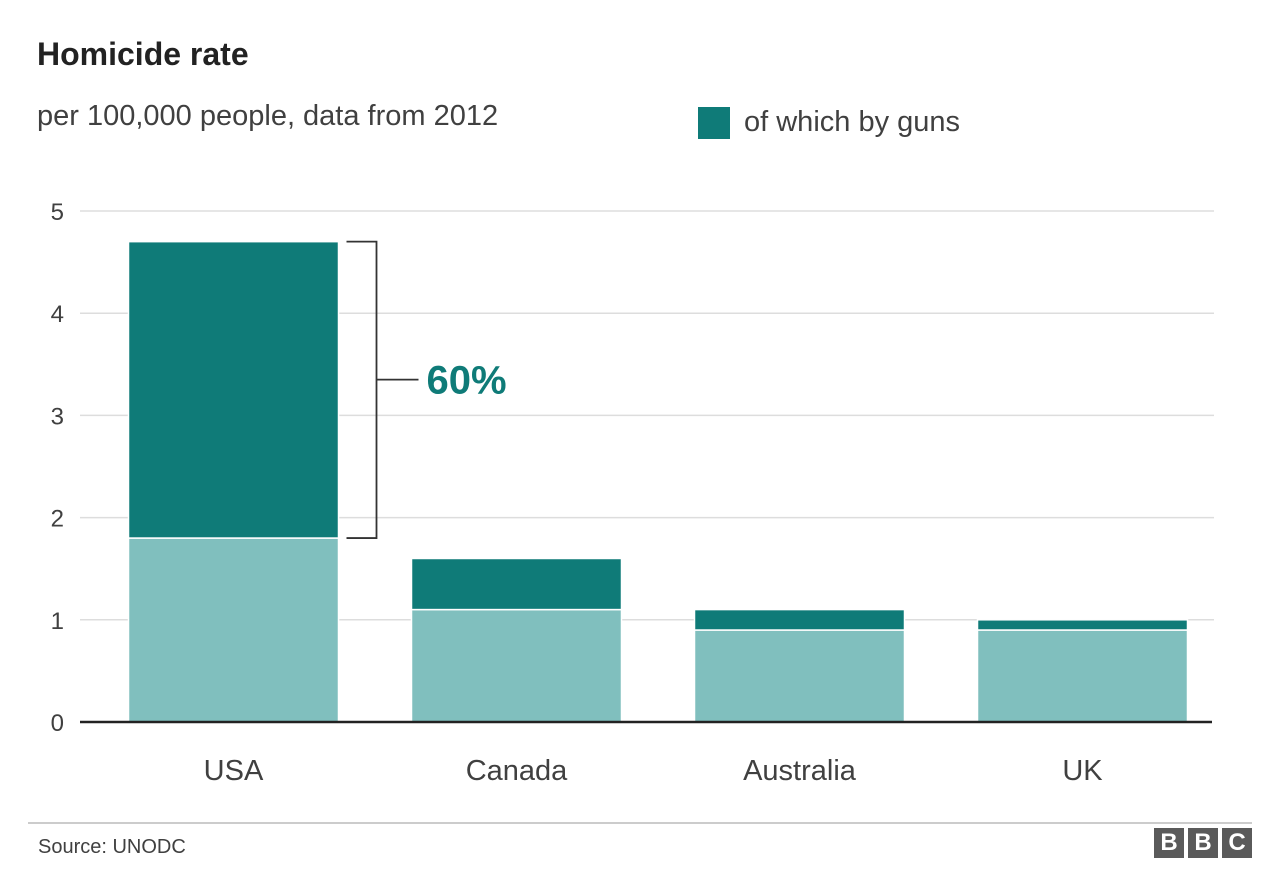  Describe the element at coordinates (467, 381) in the screenshot. I see `annotation-label: 60%` at that location.